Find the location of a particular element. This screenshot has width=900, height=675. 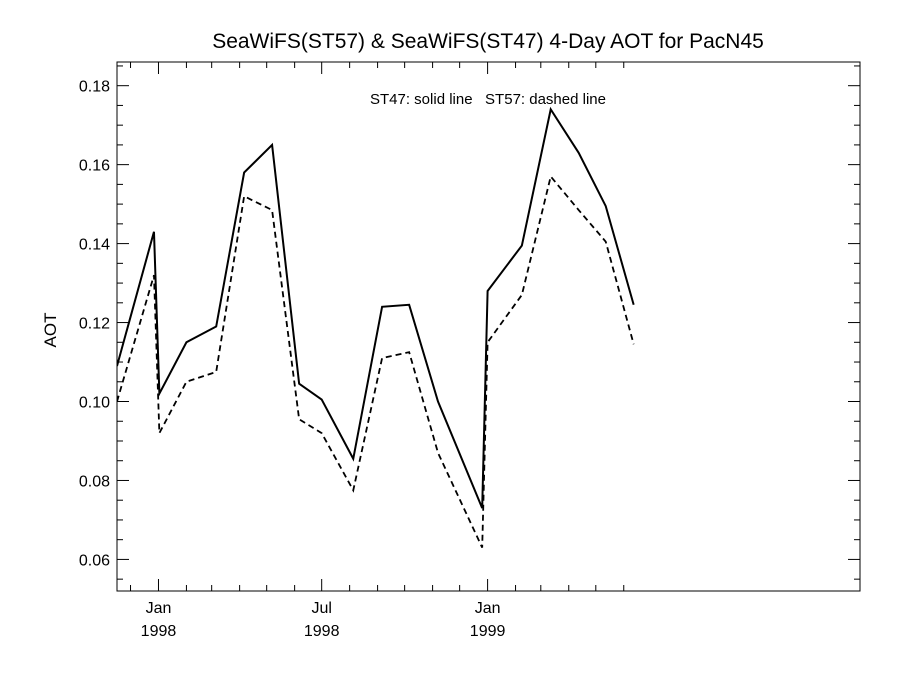

y-tick-label: 0.12 is located at coordinates (94, 324).